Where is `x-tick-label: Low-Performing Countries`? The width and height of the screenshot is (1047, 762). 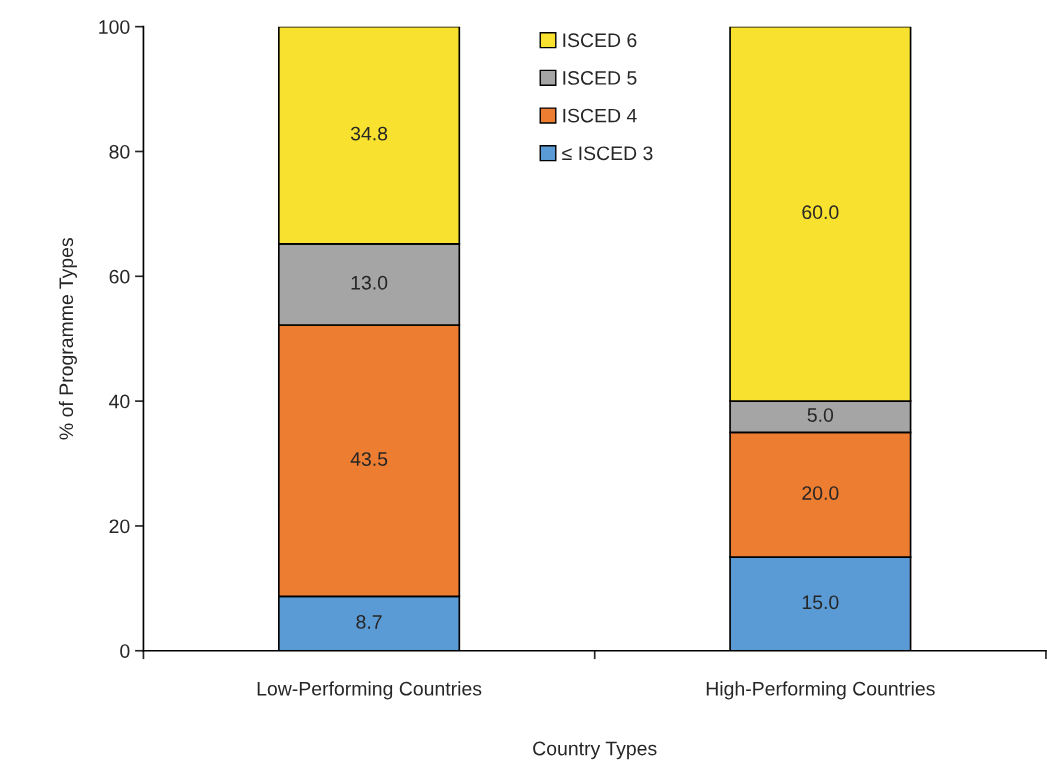 x-tick-label: Low-Performing Countries is located at coordinates (369, 690).